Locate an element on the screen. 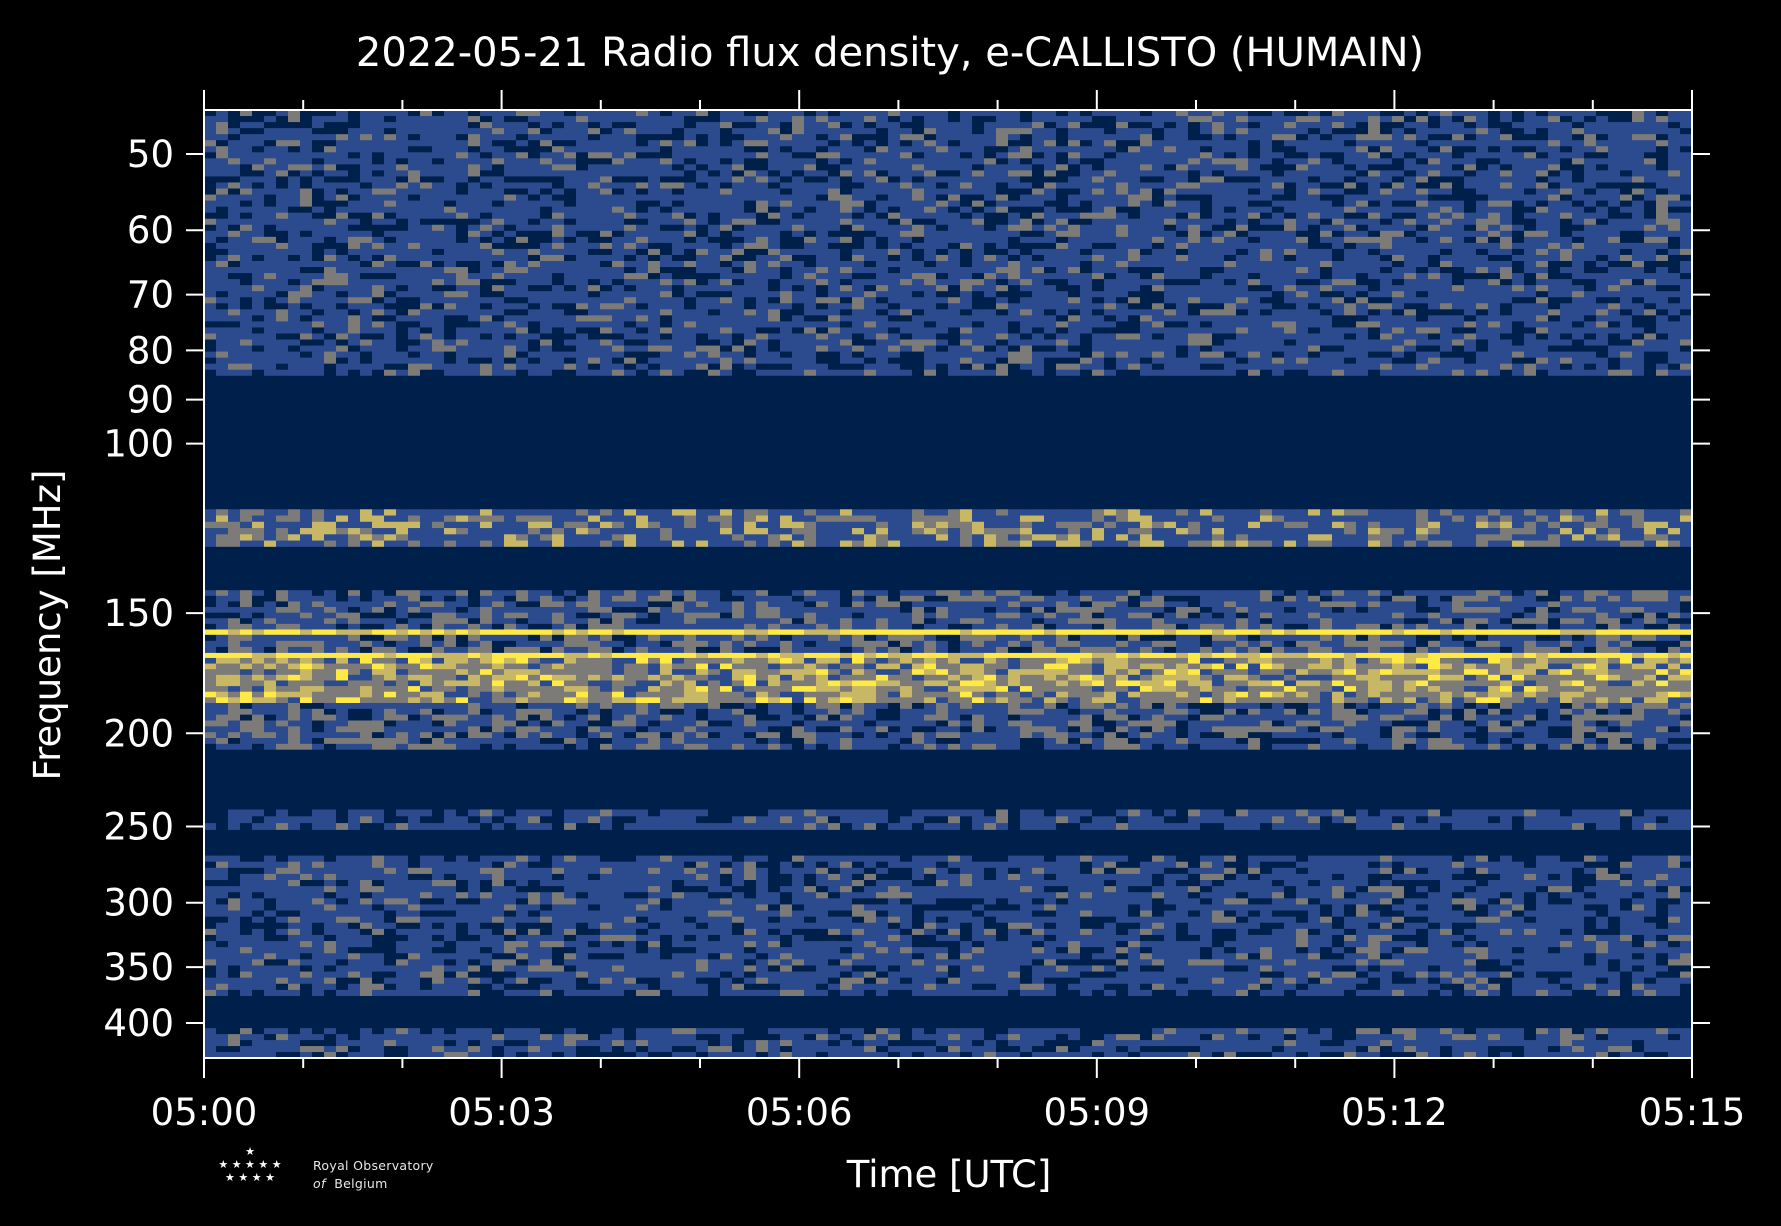 This screenshot has width=1781, height=1226. y-tick-label: 80 is located at coordinates (150, 350).